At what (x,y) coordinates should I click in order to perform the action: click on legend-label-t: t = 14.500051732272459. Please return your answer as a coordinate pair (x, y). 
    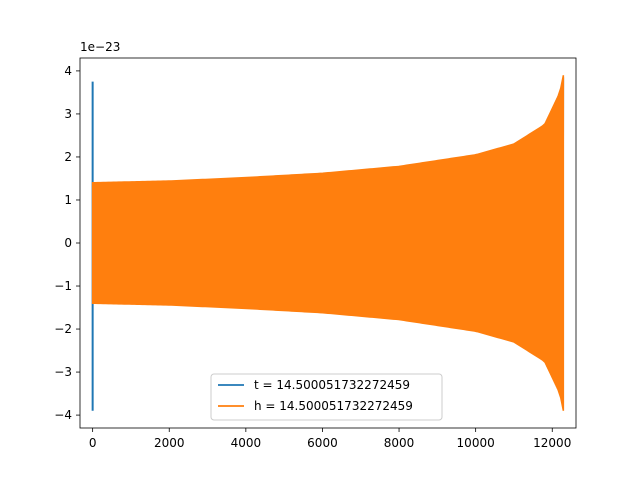
    Looking at the image, I should click on (332, 385).